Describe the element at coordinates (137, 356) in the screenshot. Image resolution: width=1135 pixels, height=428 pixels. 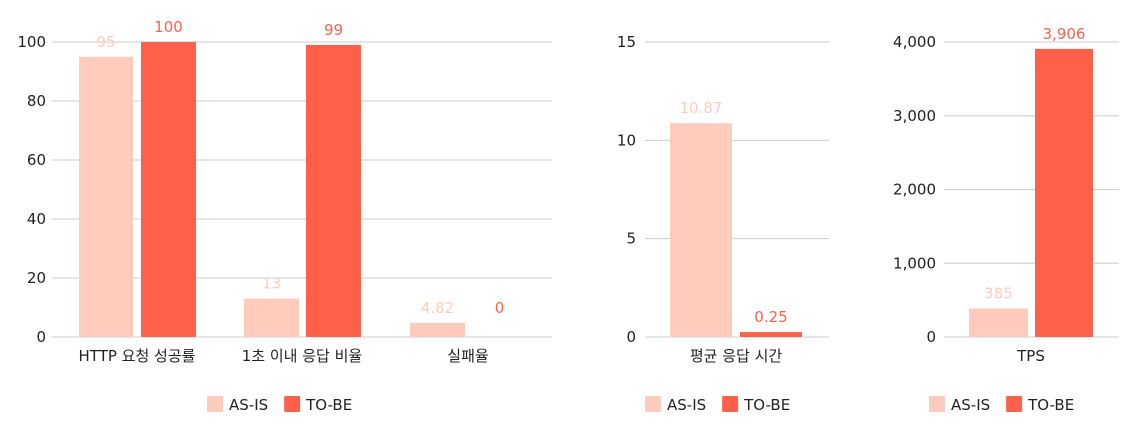
I see `category-label: HTTP 요청 성공률` at that location.